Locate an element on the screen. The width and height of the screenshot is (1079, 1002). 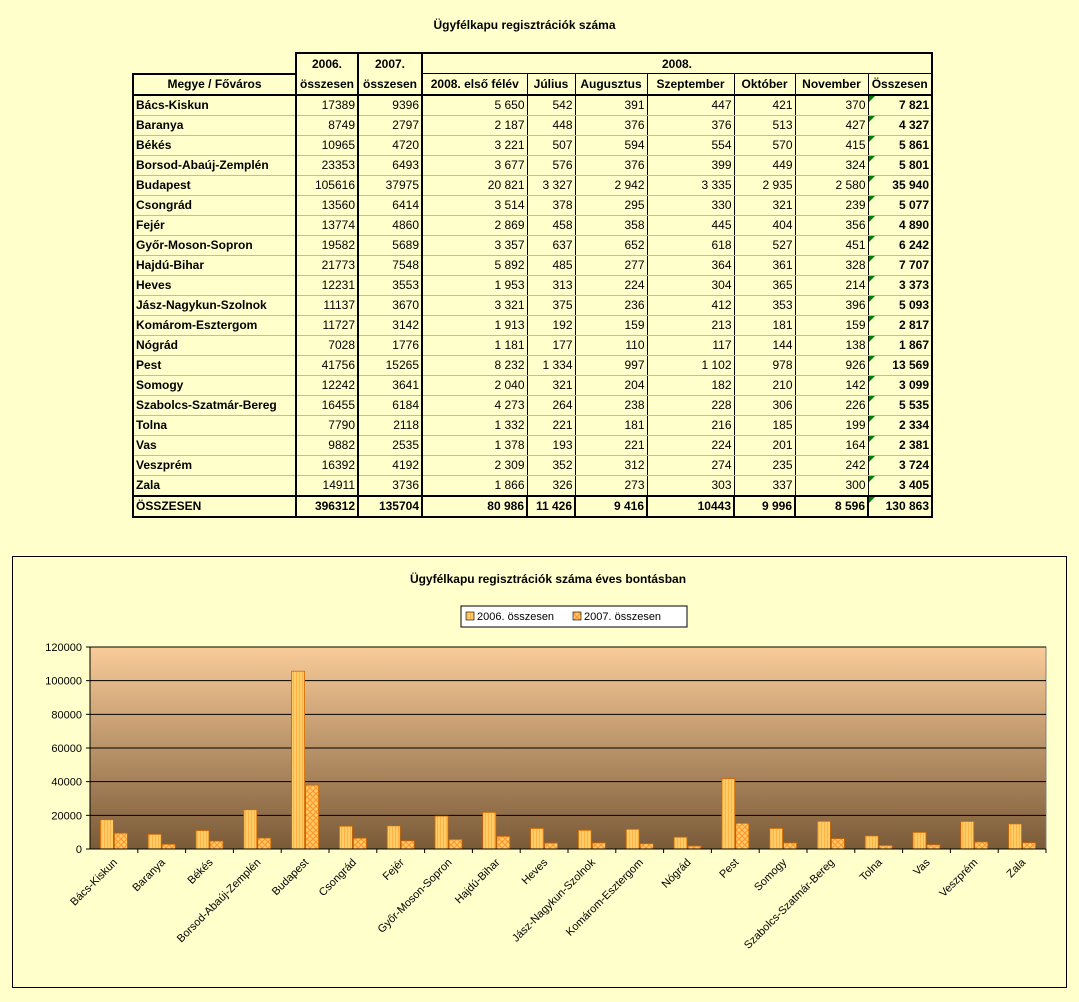
cell-total: 2 381 is located at coordinates (900, 445).